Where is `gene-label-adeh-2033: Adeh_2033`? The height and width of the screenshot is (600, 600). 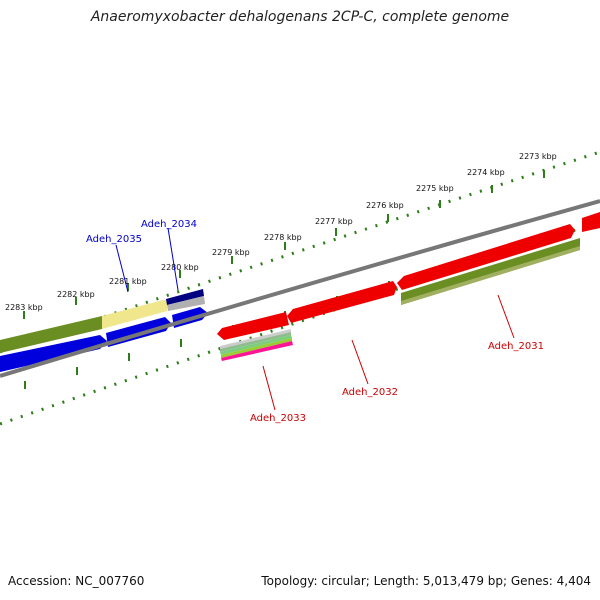
gene-label-adeh-2033: Adeh_2033 is located at coordinates (278, 418).